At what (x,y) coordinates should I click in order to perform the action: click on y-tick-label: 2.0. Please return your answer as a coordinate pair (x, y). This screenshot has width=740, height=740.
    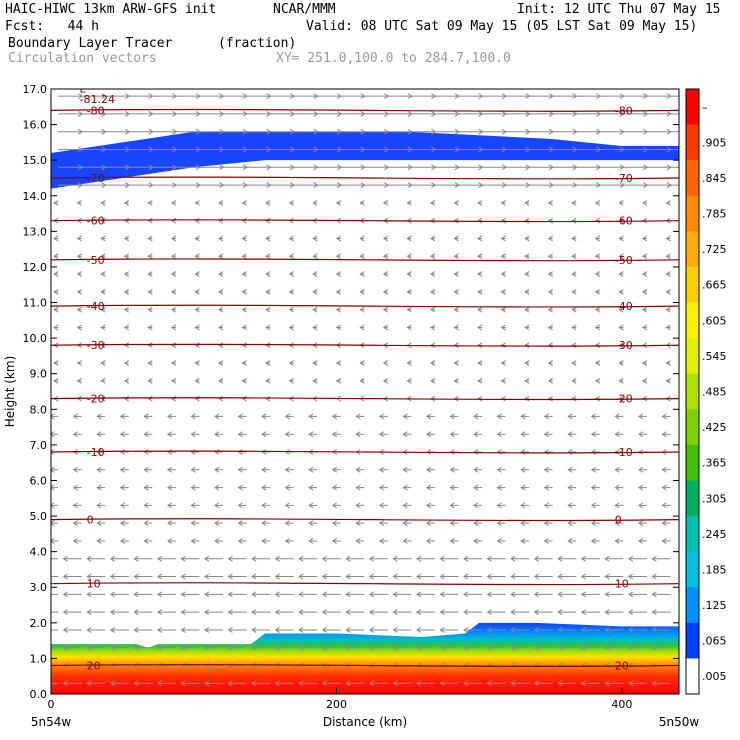
    Looking at the image, I should click on (39, 623).